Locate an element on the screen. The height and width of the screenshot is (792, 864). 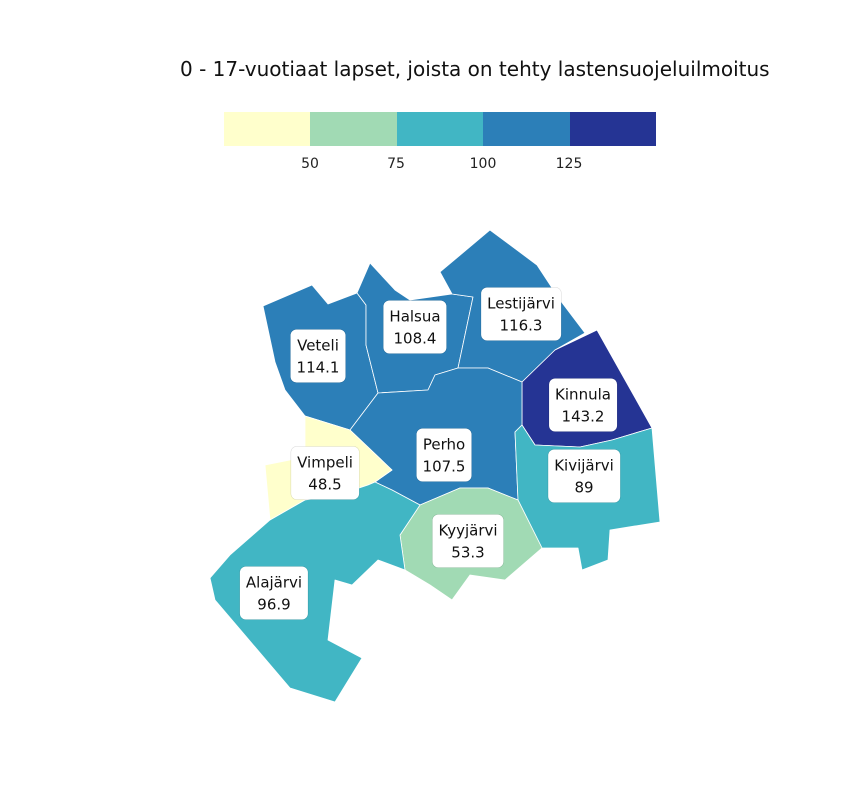
municipality-value: 143.2 is located at coordinates (583, 416).